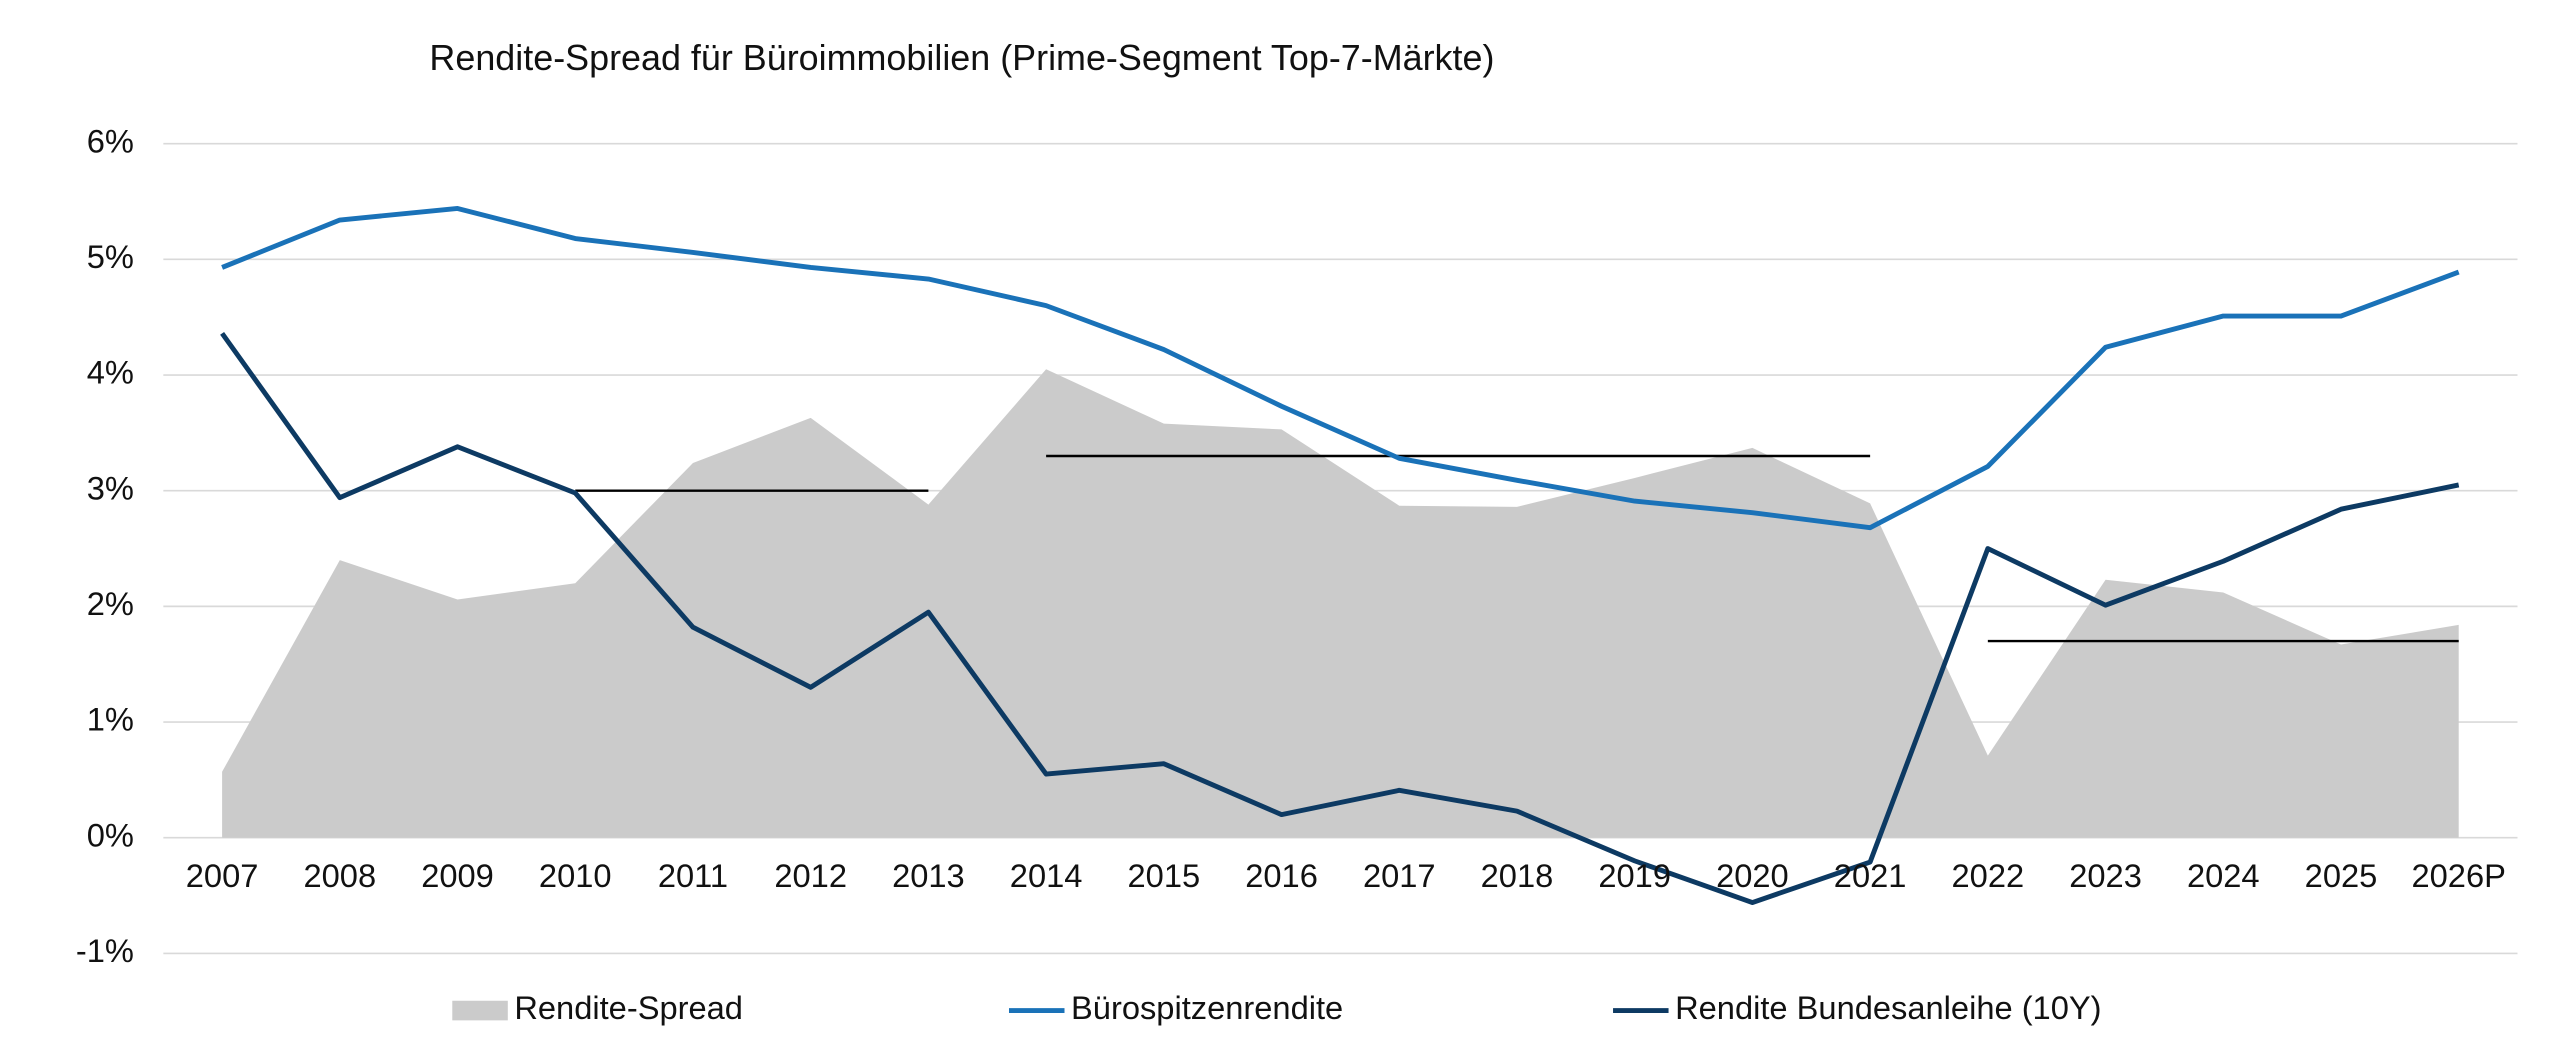 The height and width of the screenshot is (1058, 2560). Describe the element at coordinates (1870, 875) in the screenshot. I see `x-tick-label: 2021` at that location.